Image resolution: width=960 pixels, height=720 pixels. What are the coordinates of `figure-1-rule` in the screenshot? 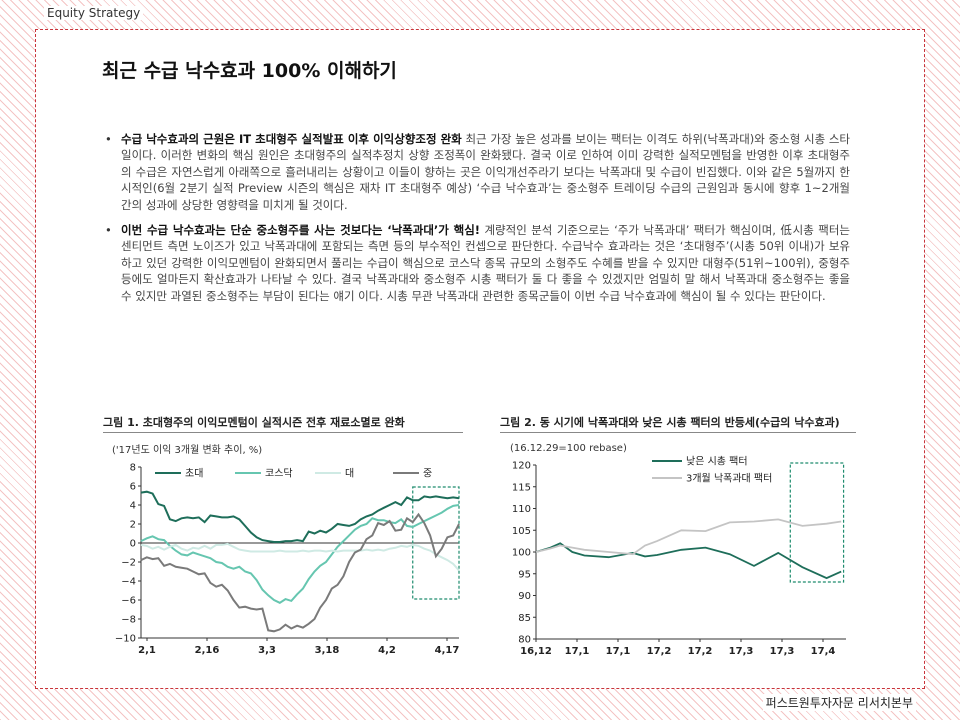 It's located at (283, 432).